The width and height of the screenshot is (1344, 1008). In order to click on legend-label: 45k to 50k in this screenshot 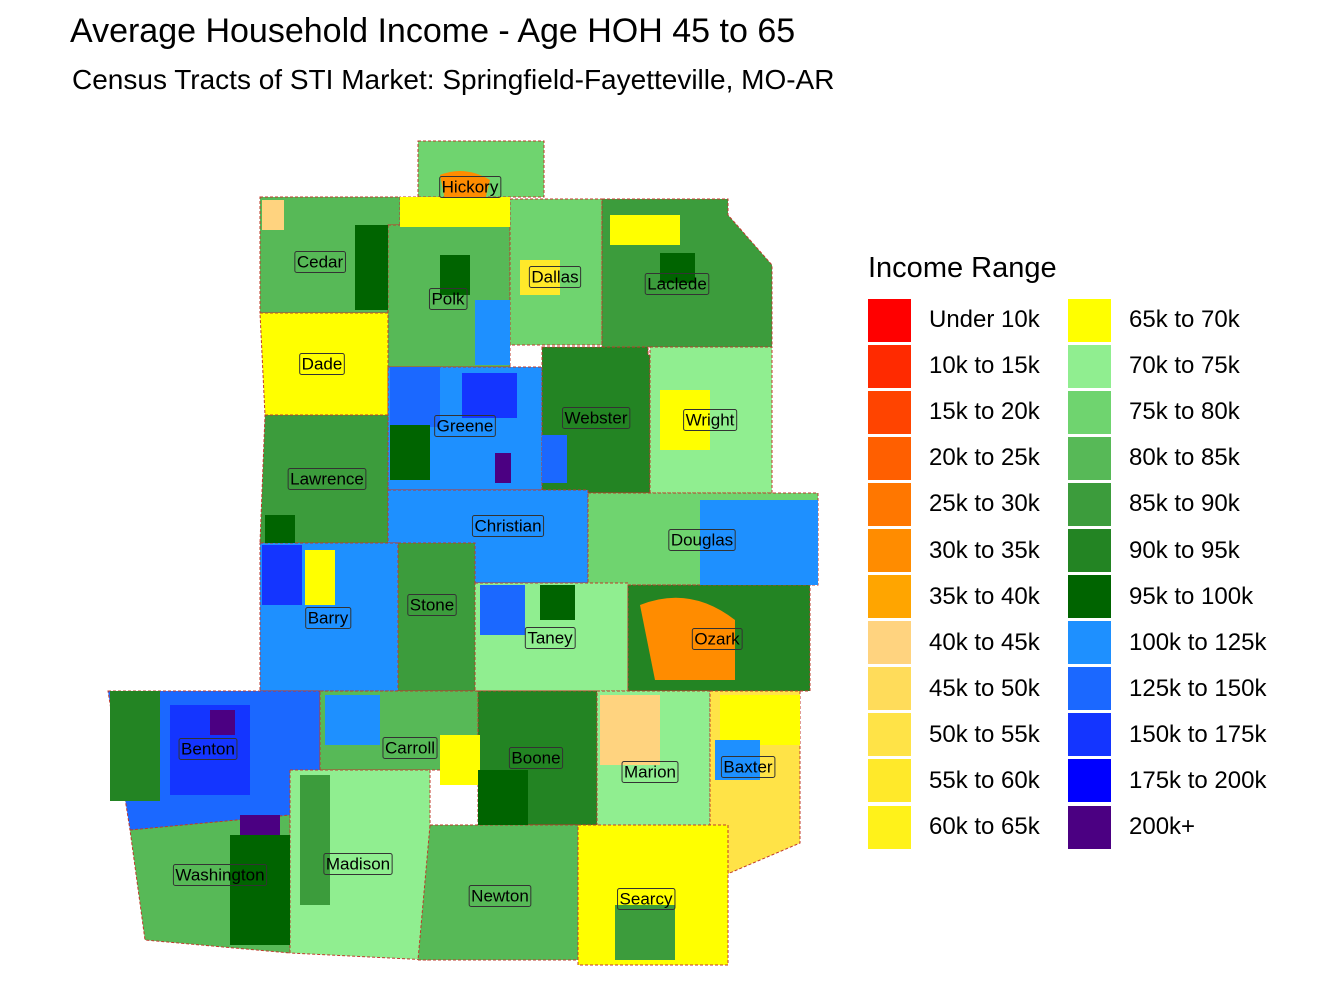, I will do `click(984, 688)`.